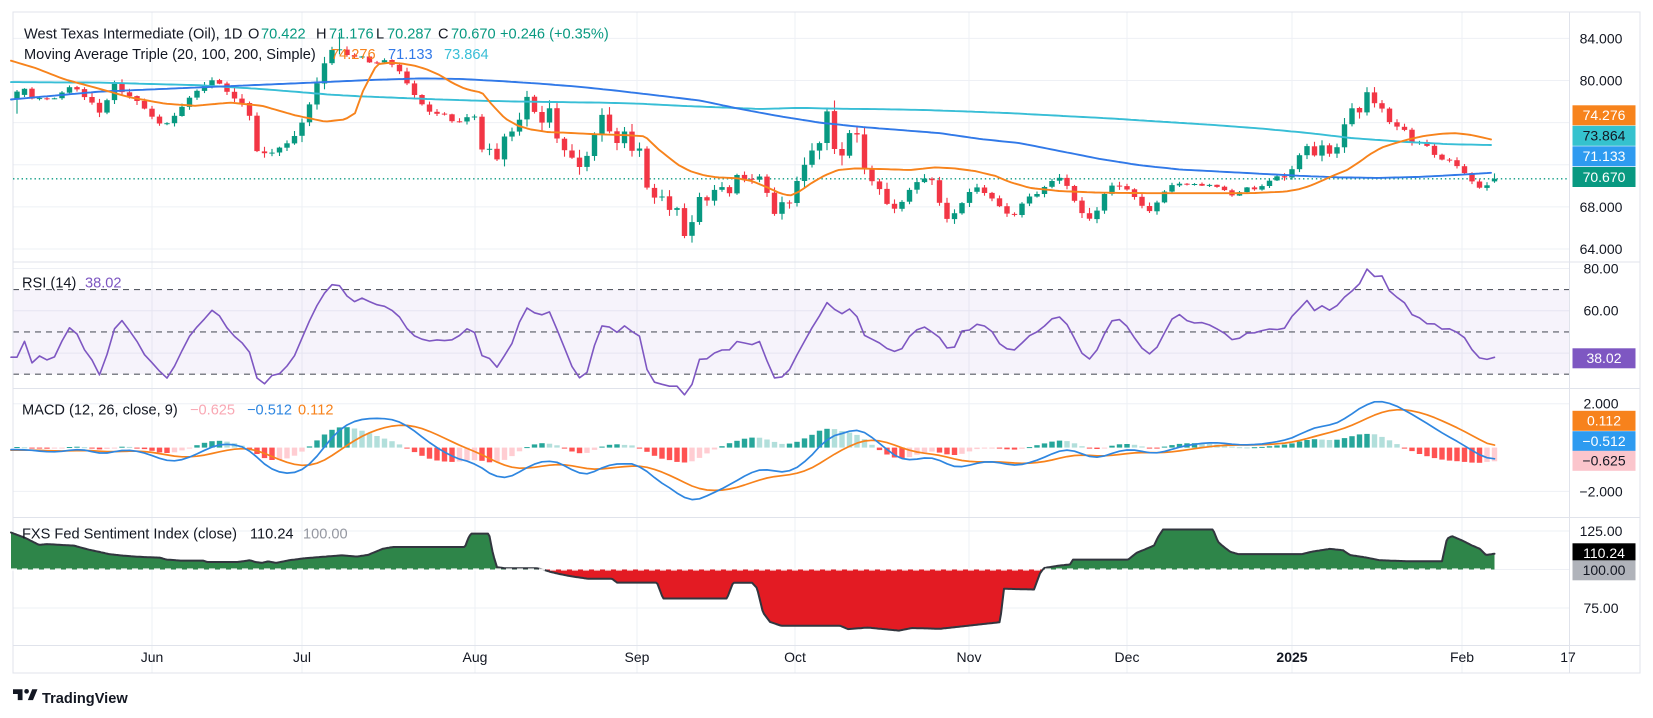  What do you see at coordinates (302, 657) in the screenshot?
I see `svg-text: Jul` at bounding box center [302, 657].